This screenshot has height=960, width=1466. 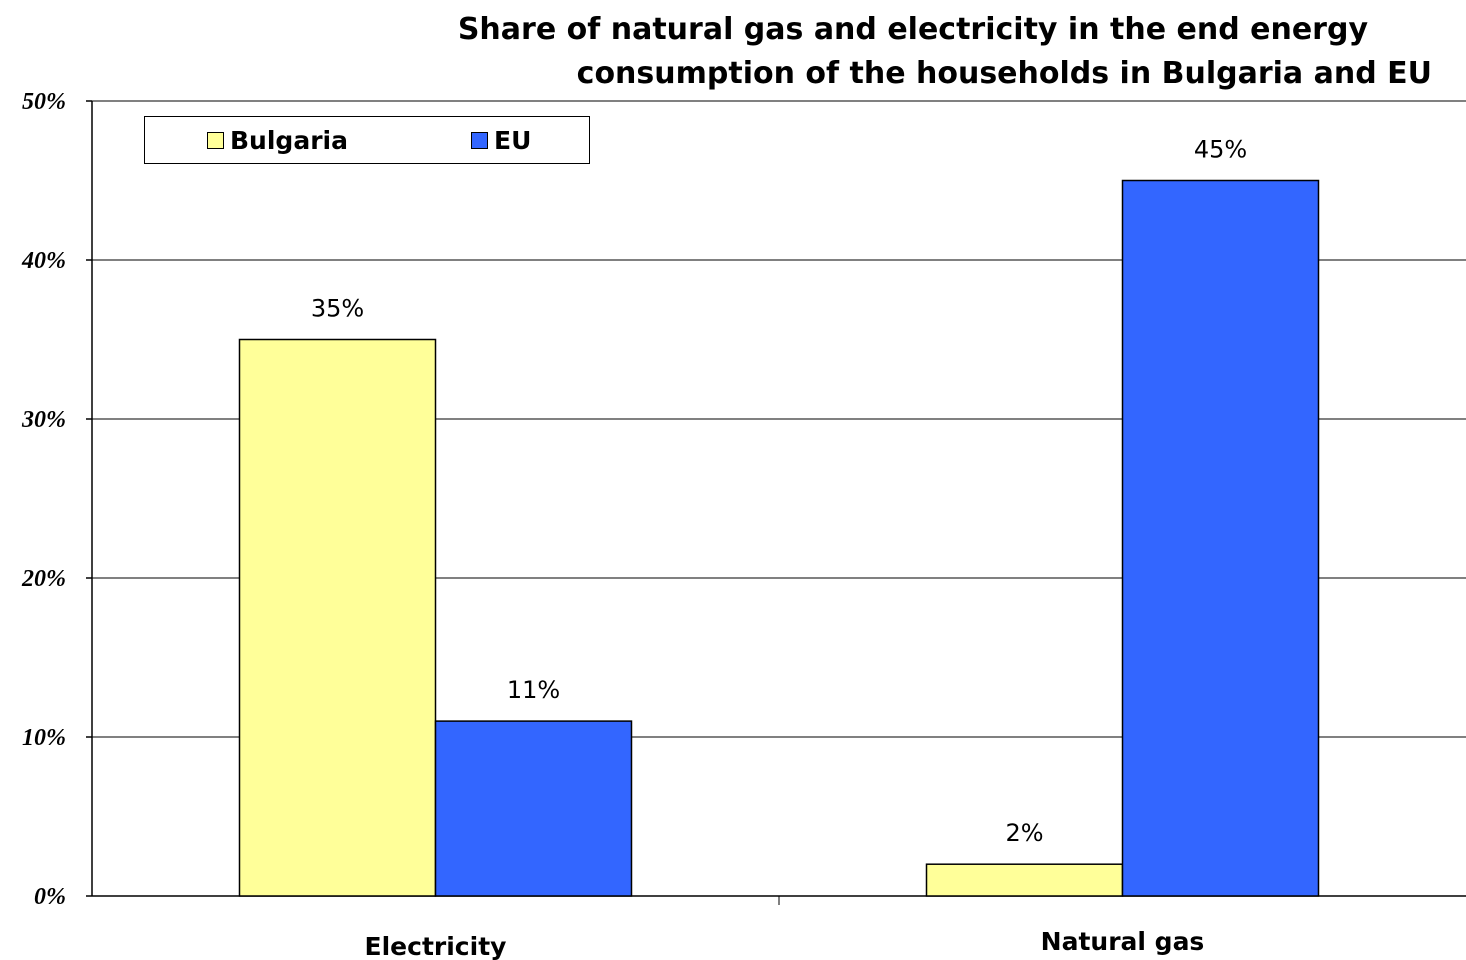 I want to click on y-tick-label: 0%, so click(x=50, y=897).